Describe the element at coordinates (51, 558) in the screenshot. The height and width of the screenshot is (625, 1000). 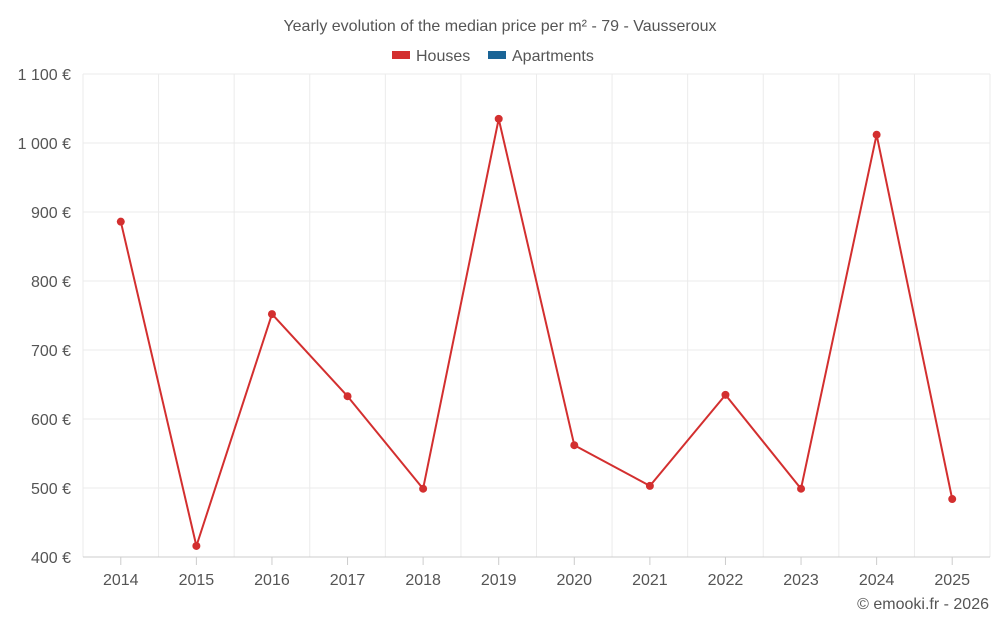
I see `y-tick-label: 400 €` at that location.